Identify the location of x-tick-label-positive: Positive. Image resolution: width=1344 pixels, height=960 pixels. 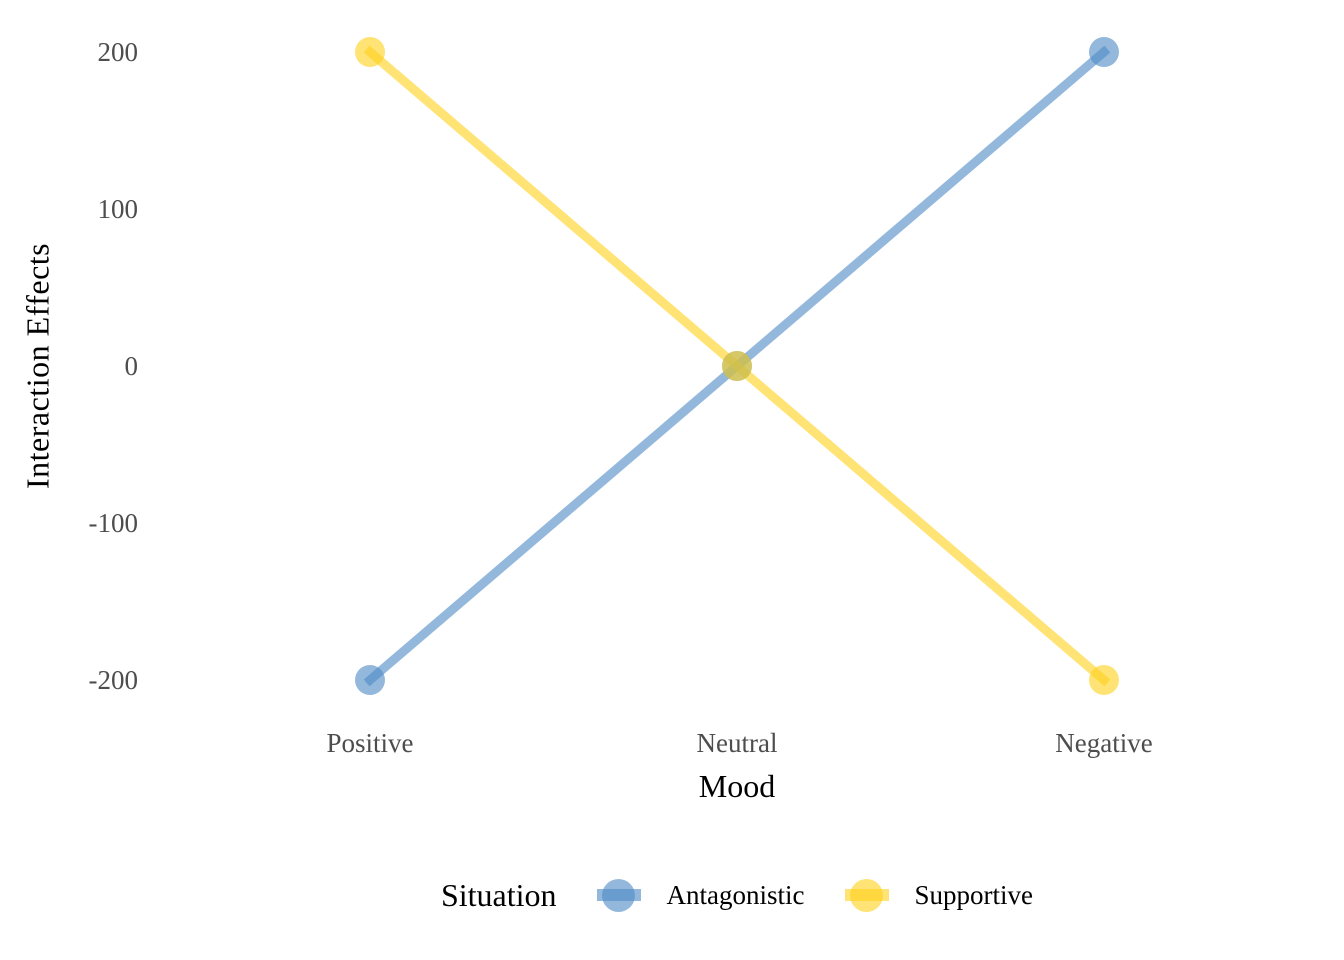
(370, 743).